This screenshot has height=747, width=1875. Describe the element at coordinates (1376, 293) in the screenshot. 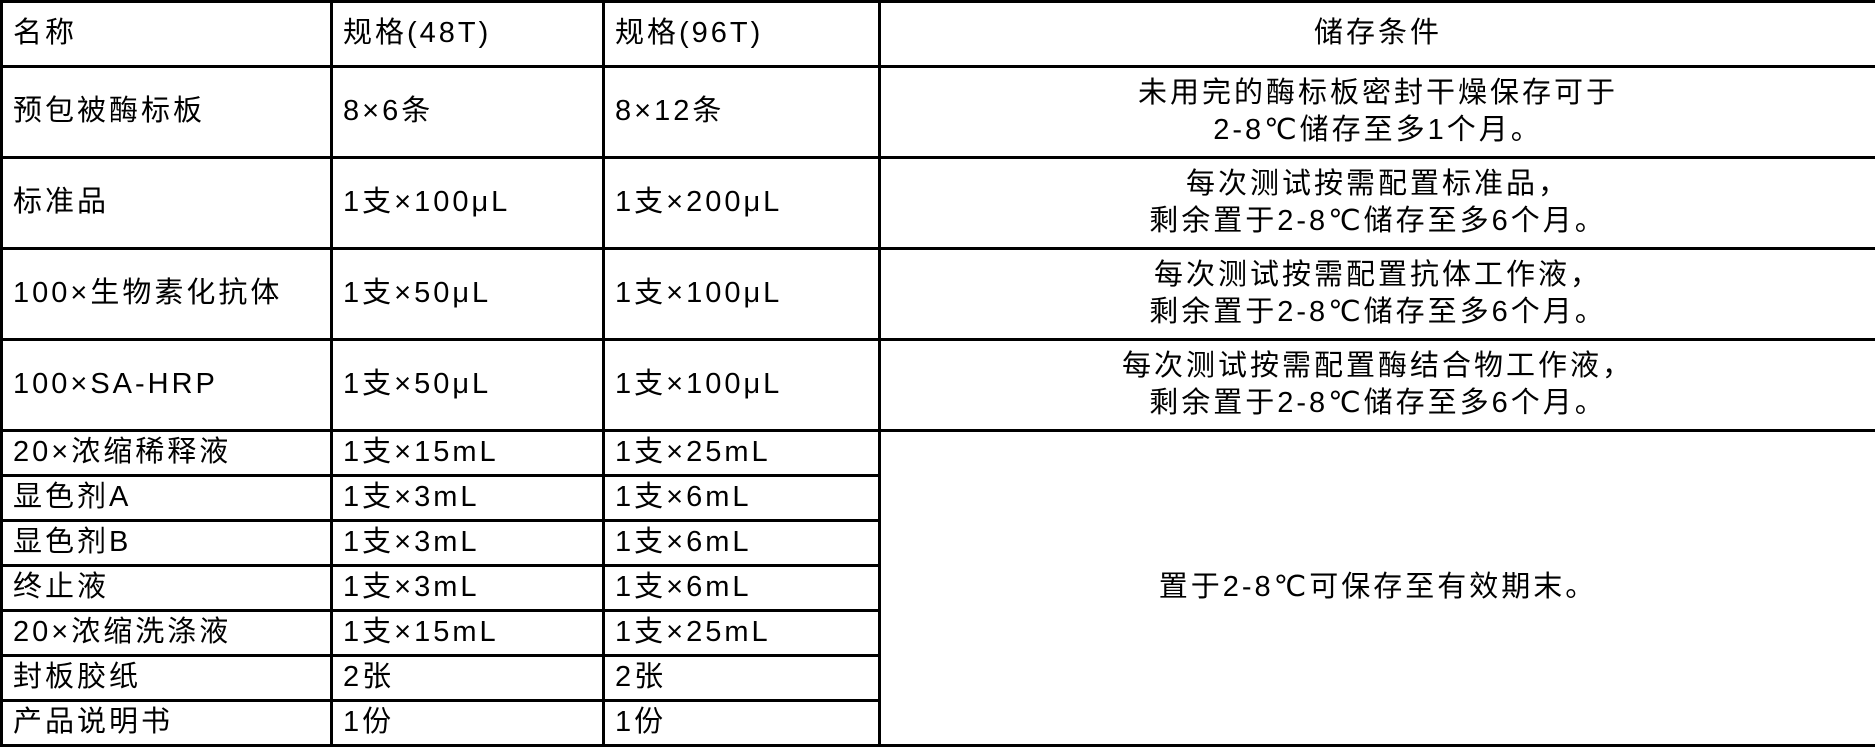

I see `cell-storage-condition: 每次测试按需配置抗体工作液， 剩余置于2-8℃储存至多6个月。` at that location.